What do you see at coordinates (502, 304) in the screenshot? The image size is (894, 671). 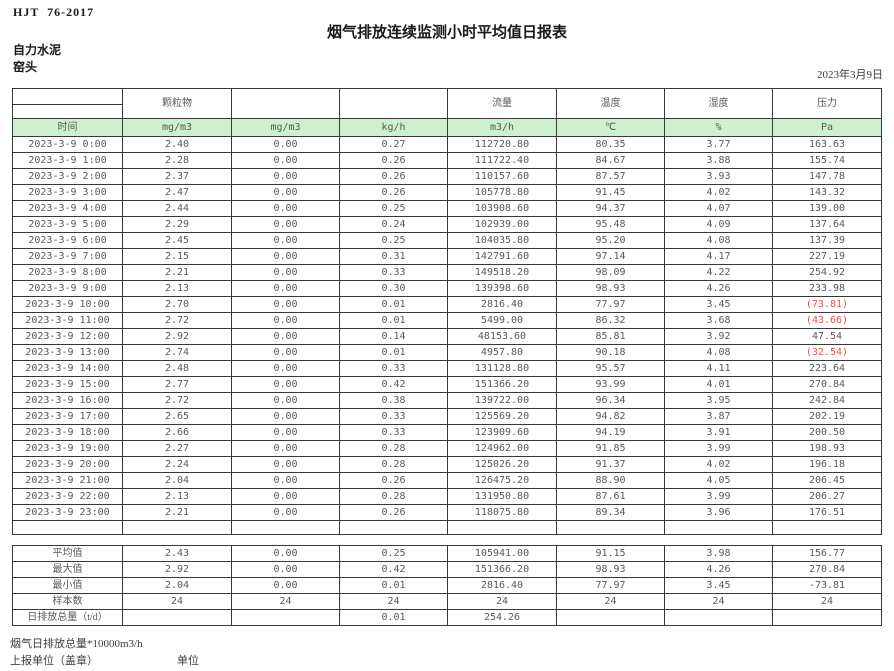 I see `value-cell: 2816.40` at bounding box center [502, 304].